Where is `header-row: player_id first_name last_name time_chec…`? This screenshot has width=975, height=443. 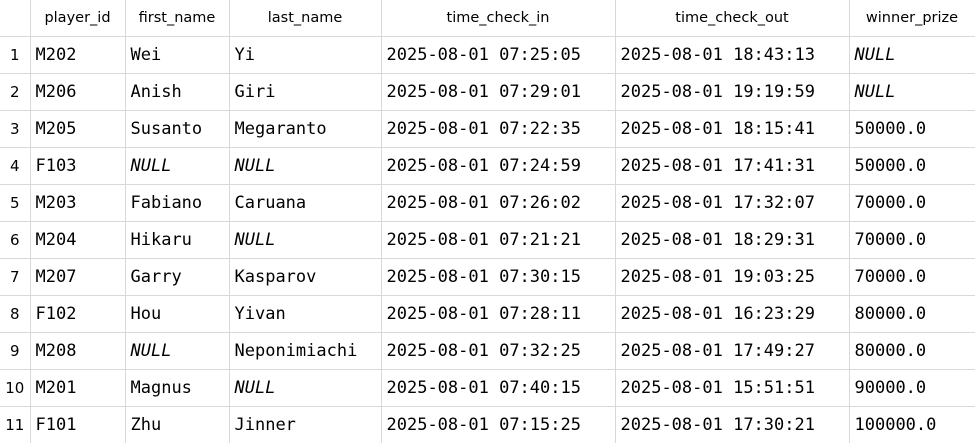 header-row: player_id first_name last_name time_chec… is located at coordinates (487, 18).